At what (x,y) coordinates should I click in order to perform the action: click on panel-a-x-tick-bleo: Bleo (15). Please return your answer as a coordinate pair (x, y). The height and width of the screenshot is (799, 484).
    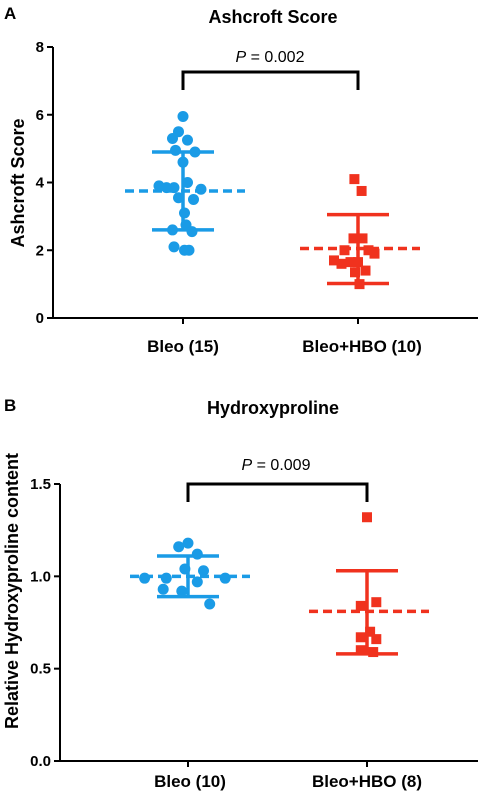
    Looking at the image, I should click on (183, 346).